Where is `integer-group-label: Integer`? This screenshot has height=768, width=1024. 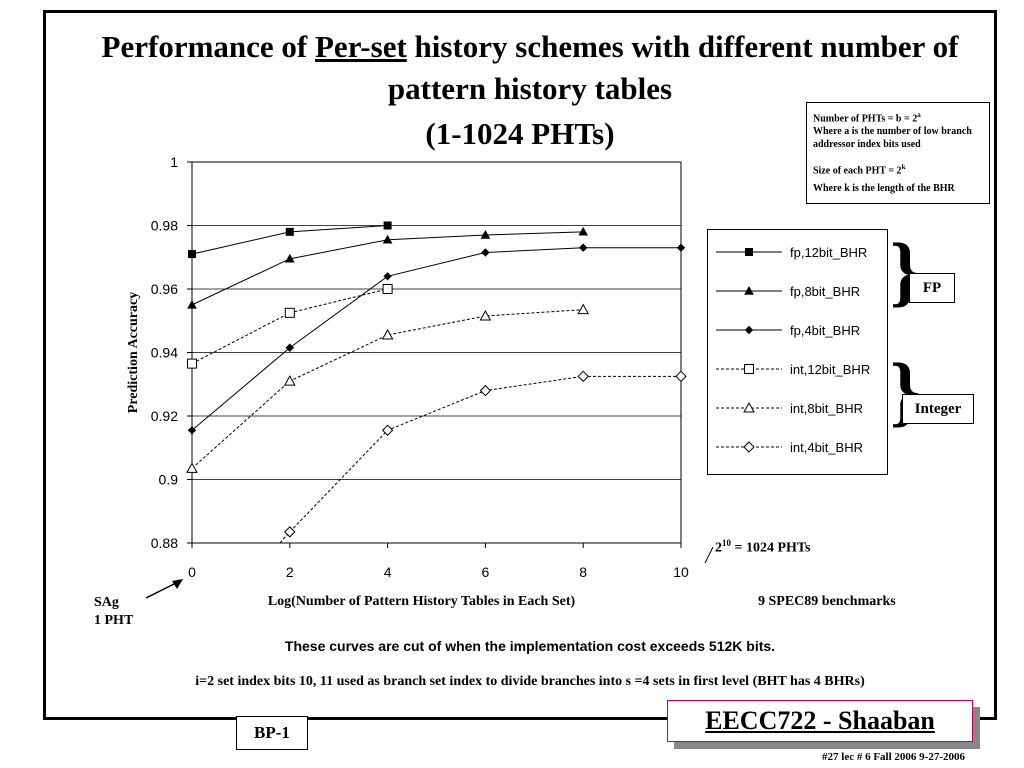 integer-group-label: Integer is located at coordinates (938, 409).